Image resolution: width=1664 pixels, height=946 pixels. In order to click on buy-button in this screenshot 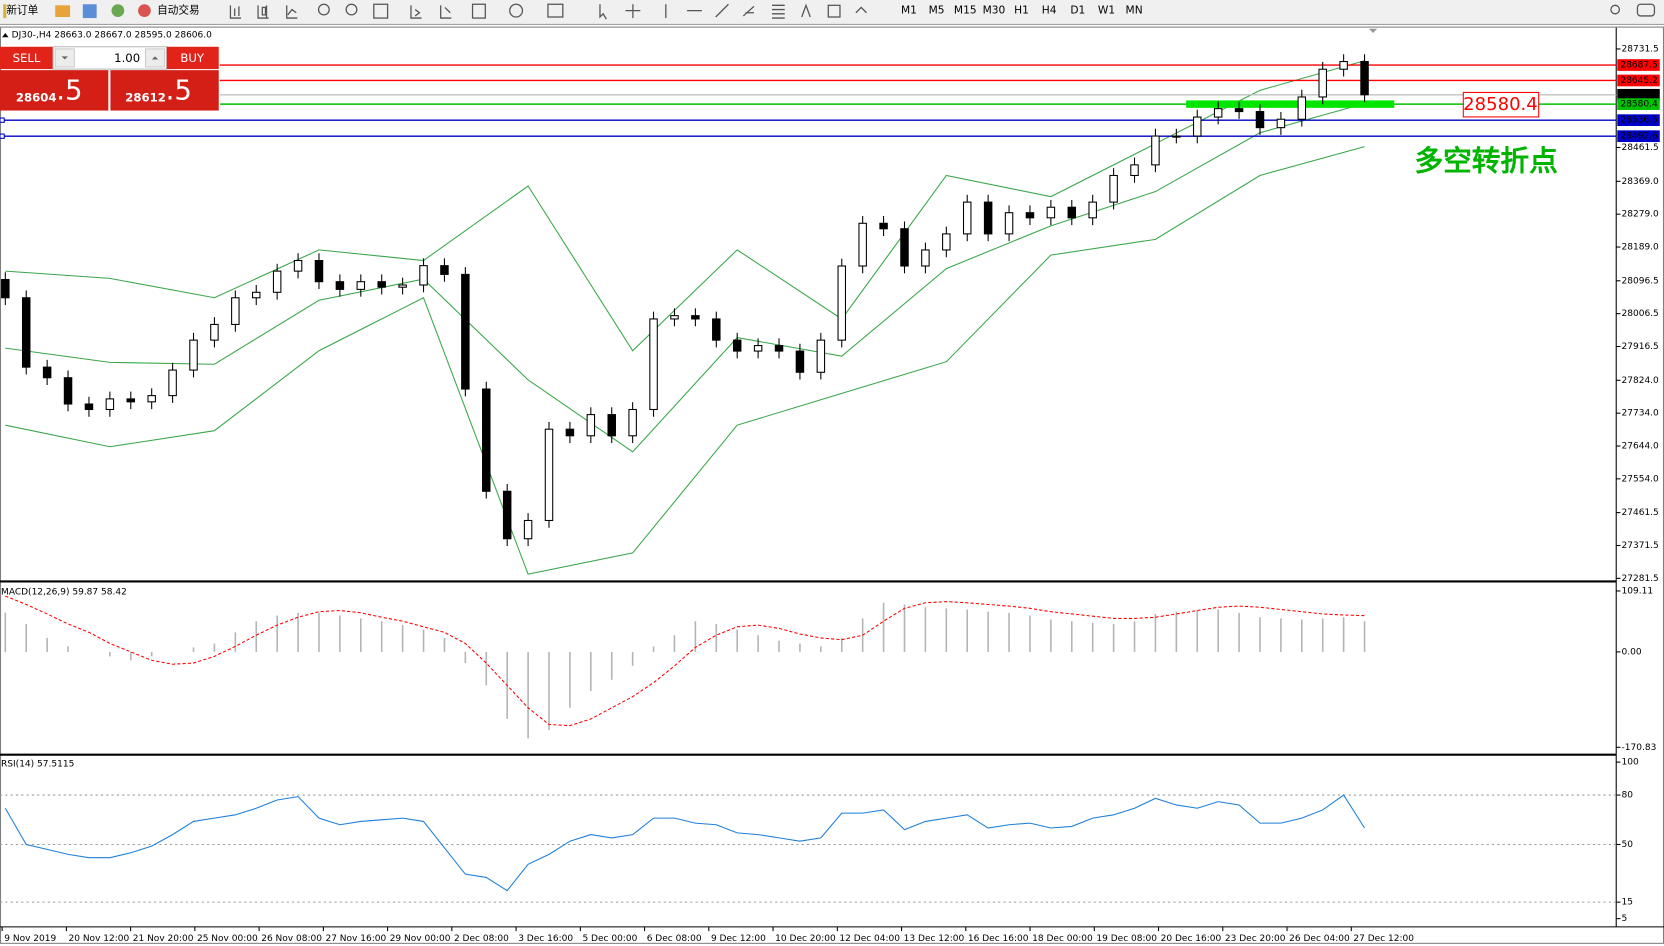, I will do `click(192, 58)`.